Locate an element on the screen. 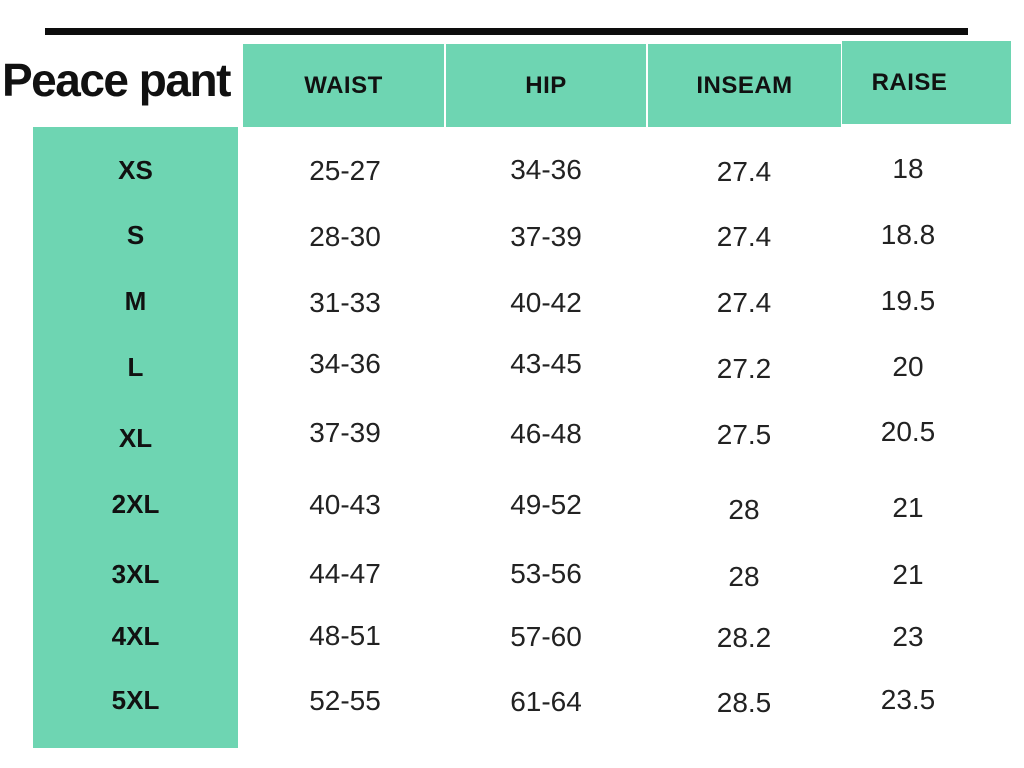 The width and height of the screenshot is (1024, 768). header-cell-waist: WAIST is located at coordinates (343, 85).